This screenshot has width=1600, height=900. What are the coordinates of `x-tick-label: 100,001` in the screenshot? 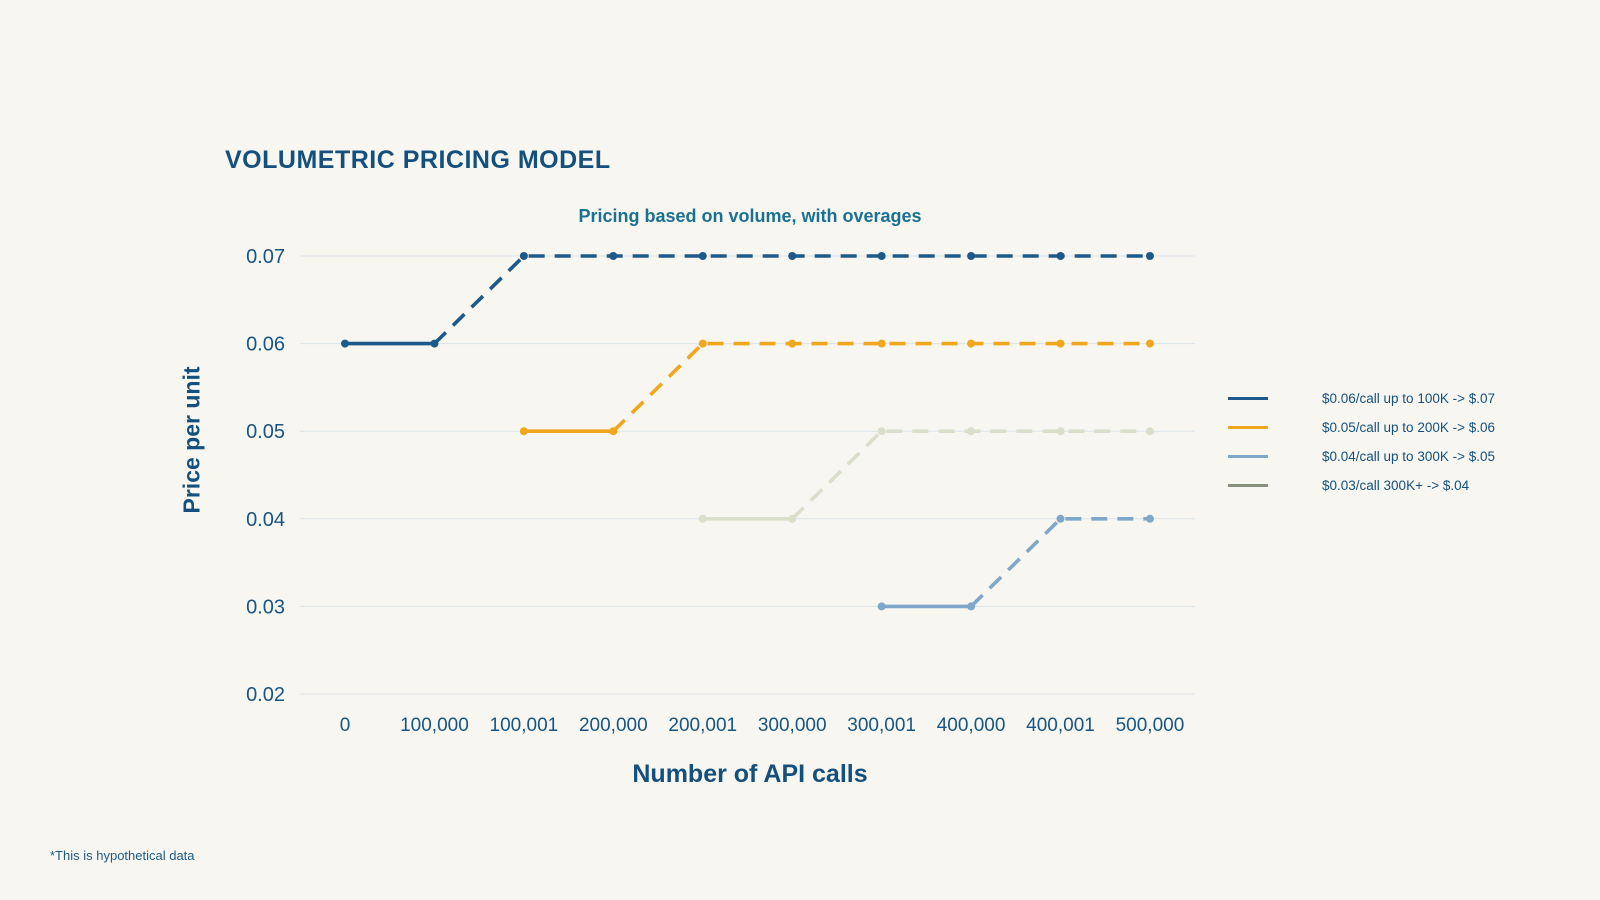 It's located at (524, 725).